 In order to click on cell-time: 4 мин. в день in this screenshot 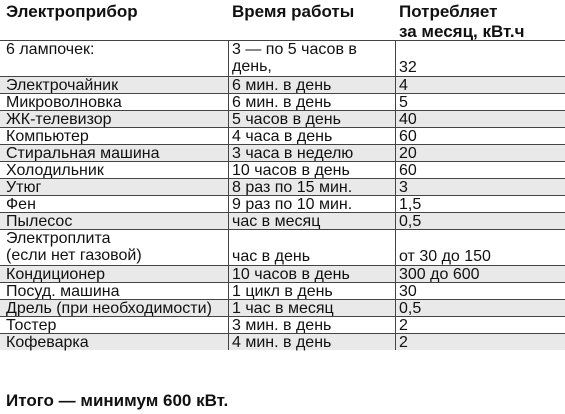, I will do `click(282, 342)`.